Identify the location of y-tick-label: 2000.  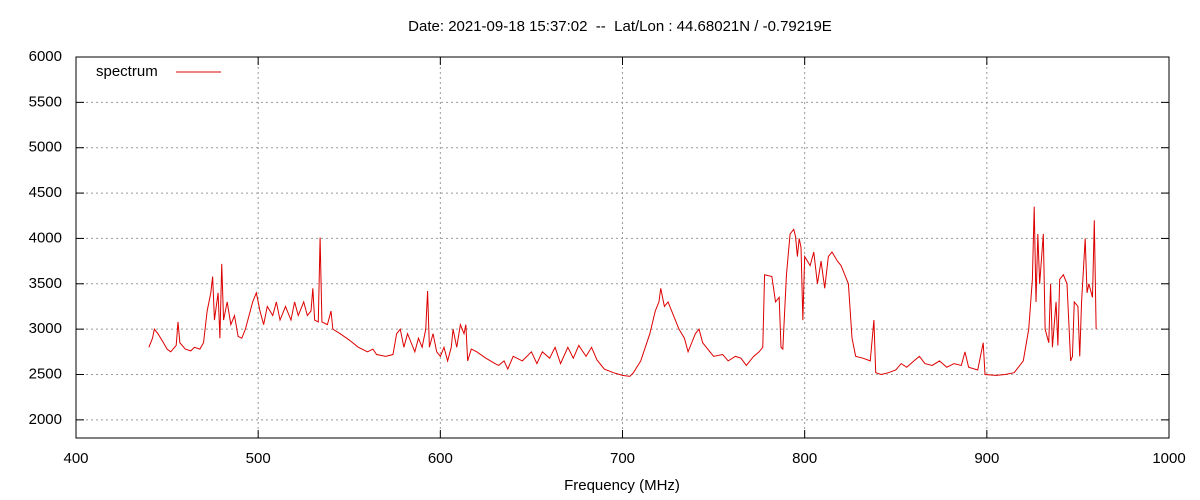
(45, 419).